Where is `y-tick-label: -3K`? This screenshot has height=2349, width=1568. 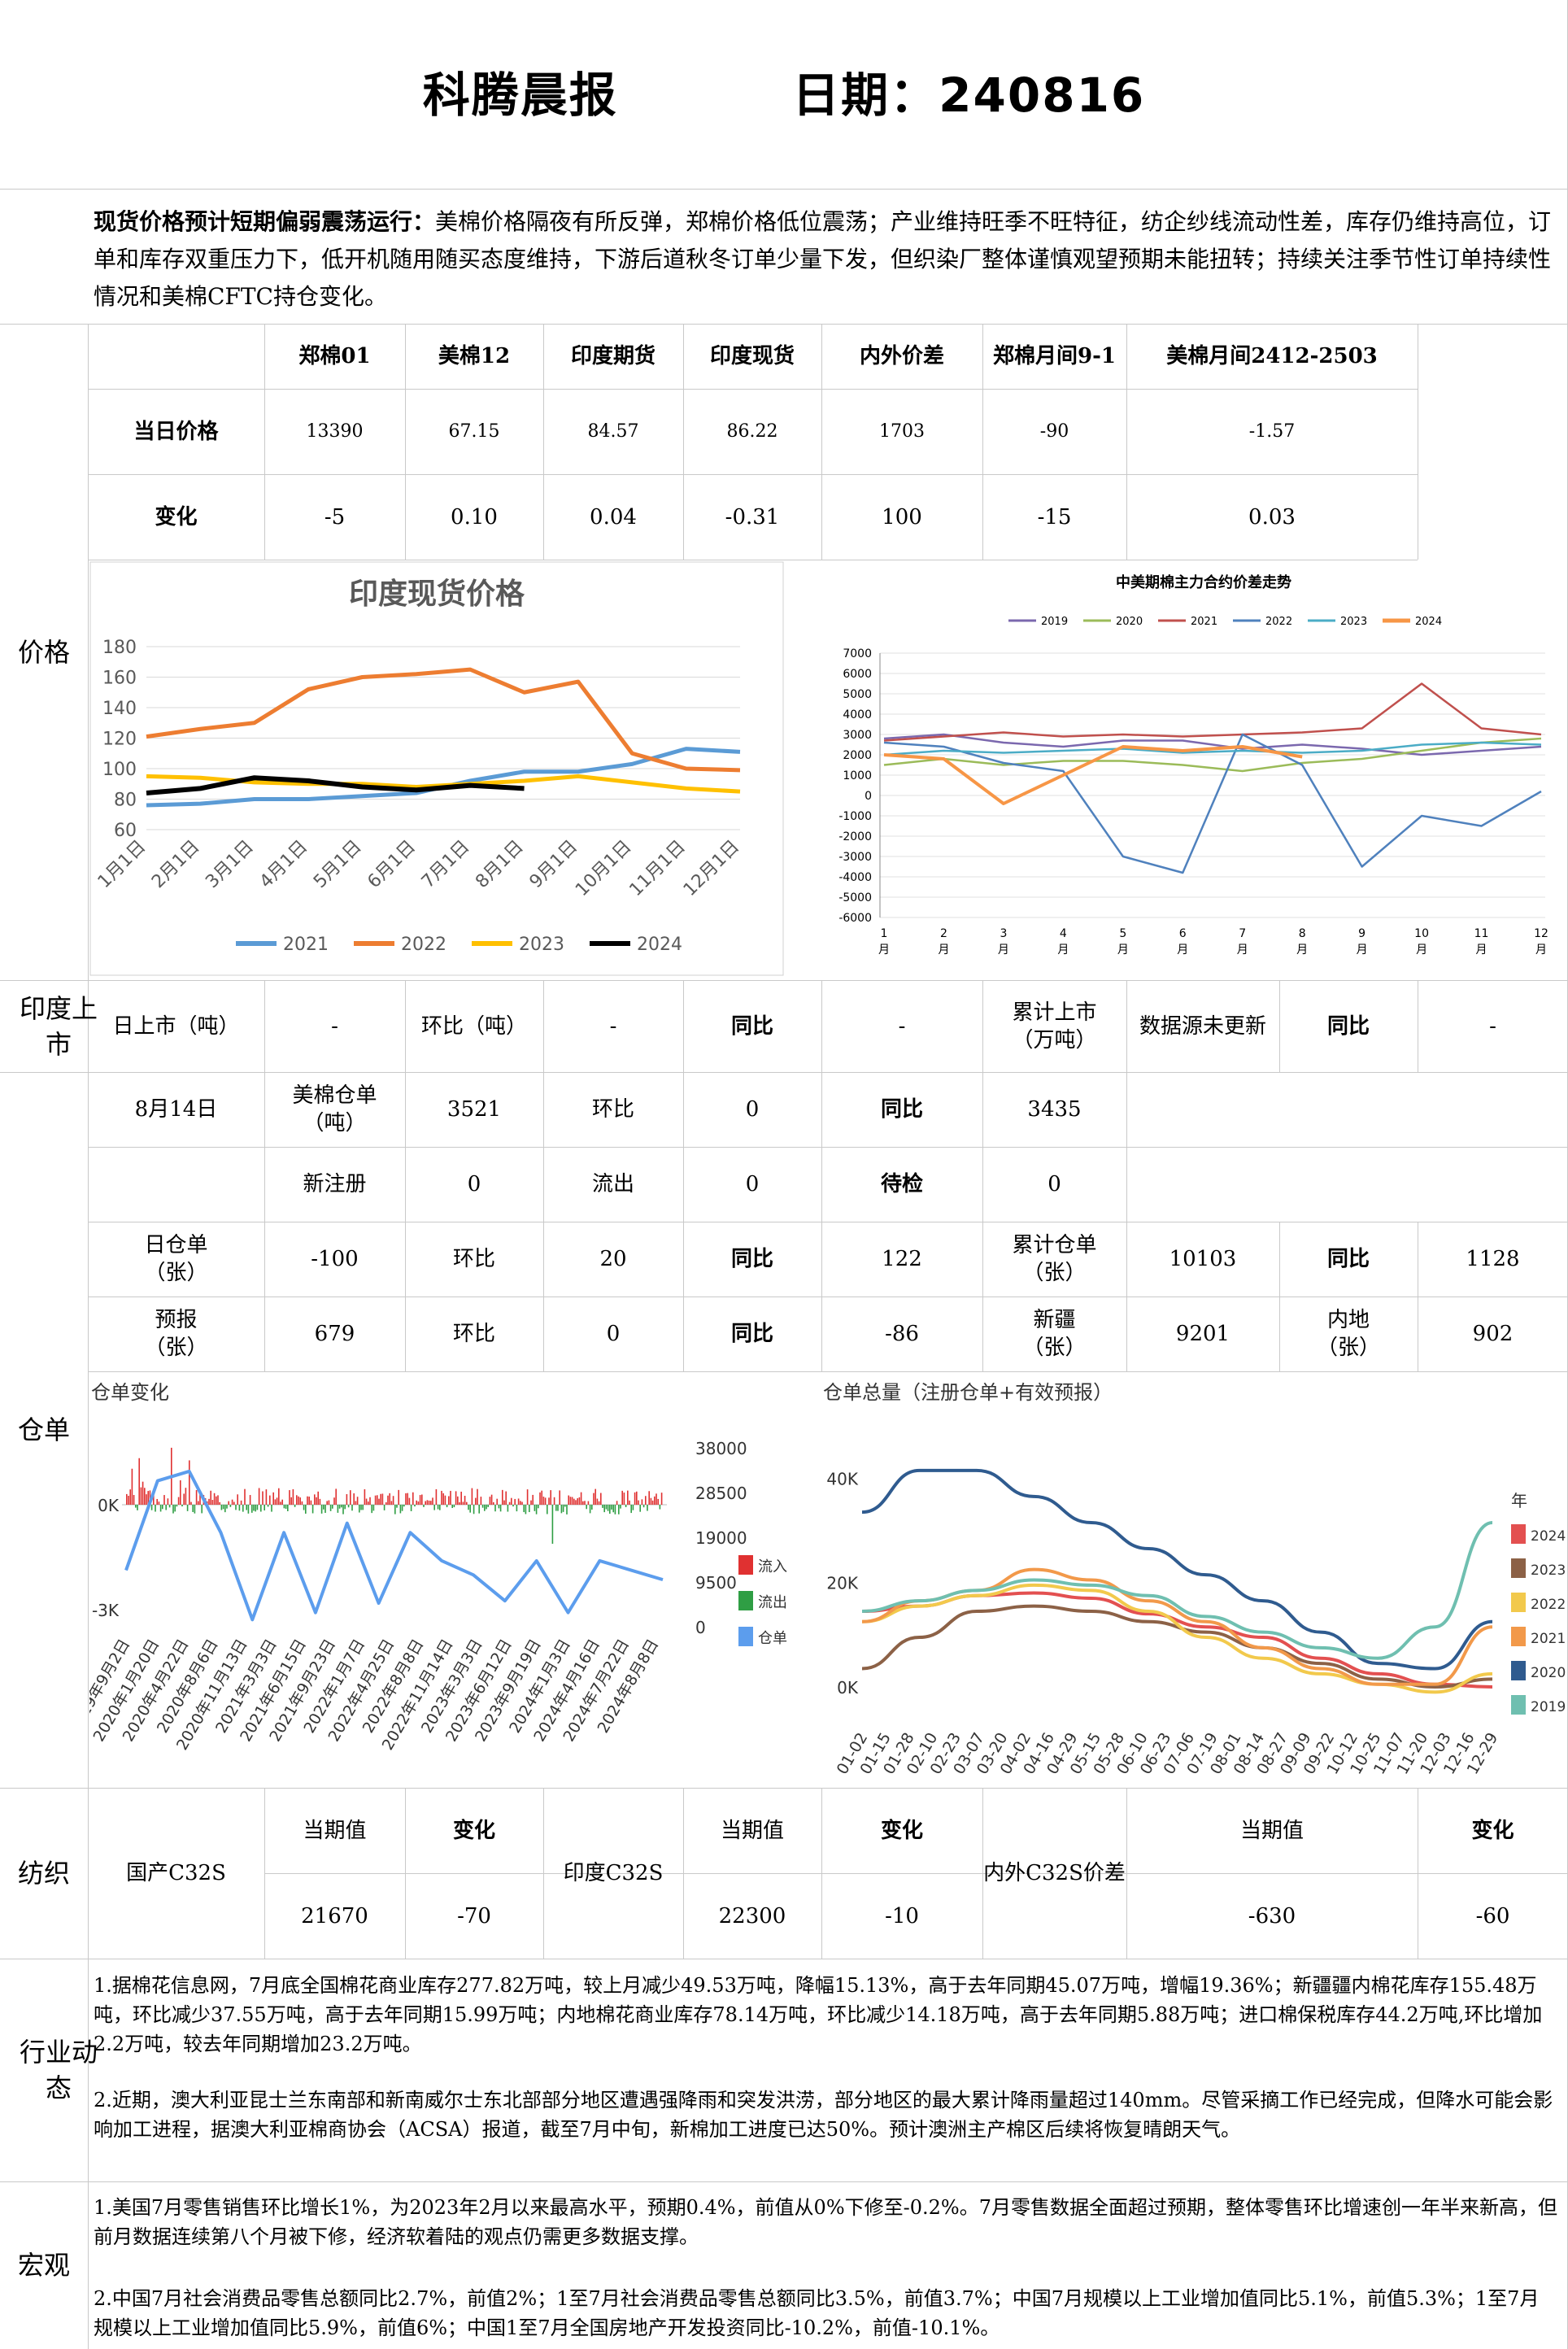 y-tick-label: -3K is located at coordinates (106, 1610).